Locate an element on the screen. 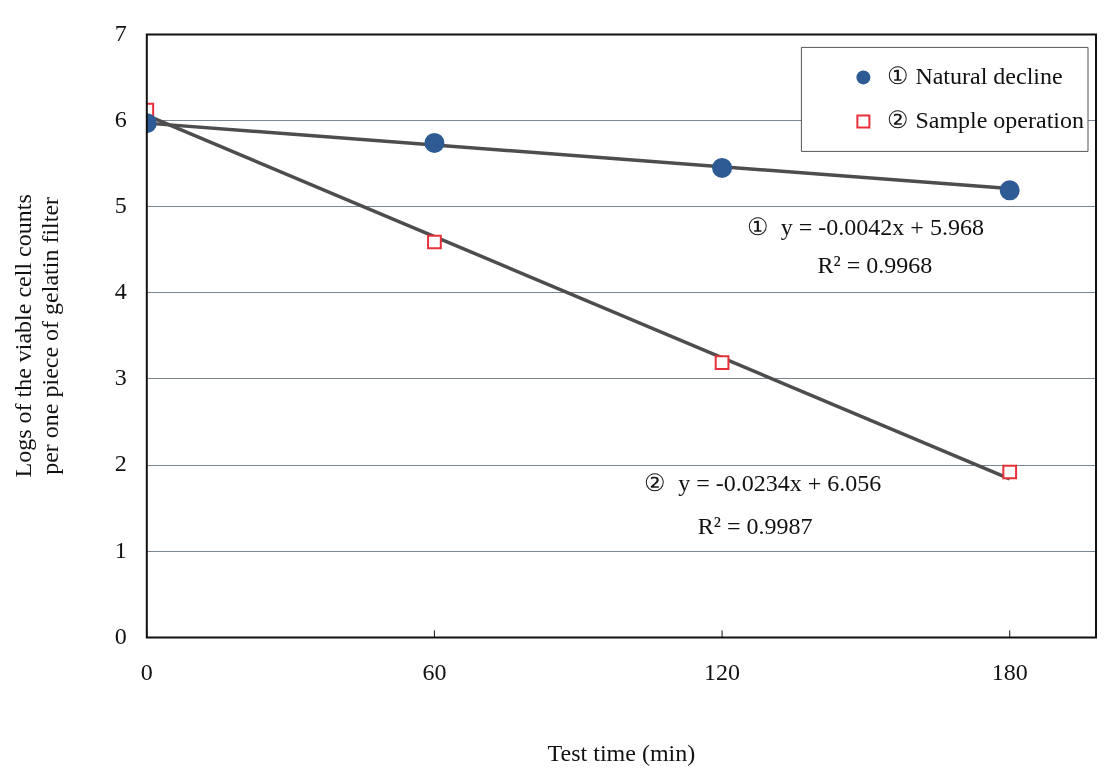 The width and height of the screenshot is (1107, 783). y-tick-label: 2 is located at coordinates (120, 463).